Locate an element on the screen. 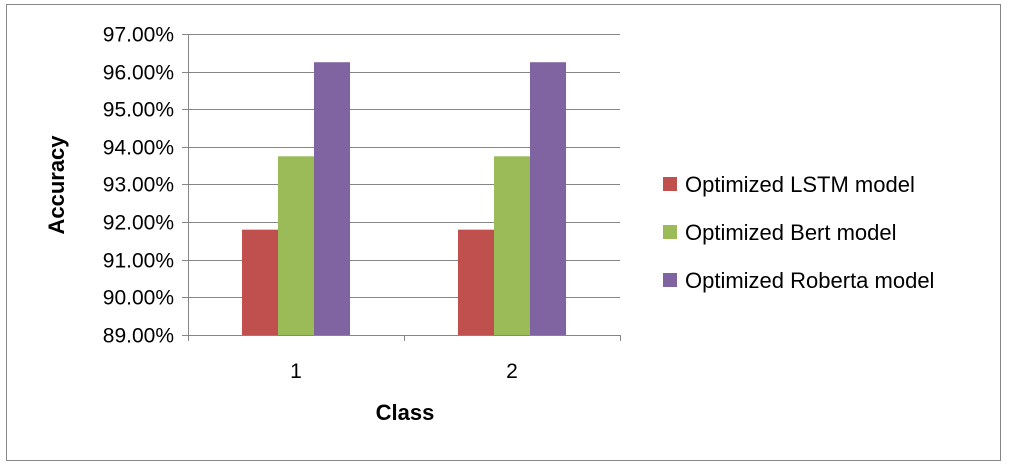 The image size is (1009, 467). y-tick-label: 97.00% is located at coordinates (138, 35).